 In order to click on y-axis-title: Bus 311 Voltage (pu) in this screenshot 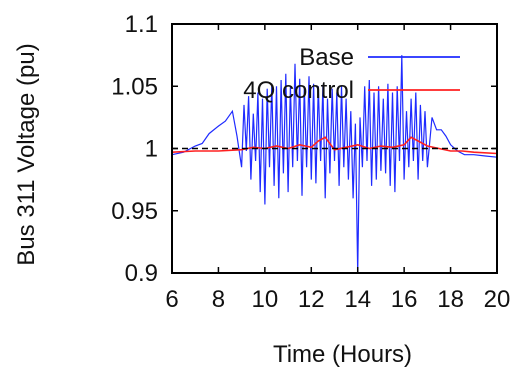, I will do `click(26, 154)`.